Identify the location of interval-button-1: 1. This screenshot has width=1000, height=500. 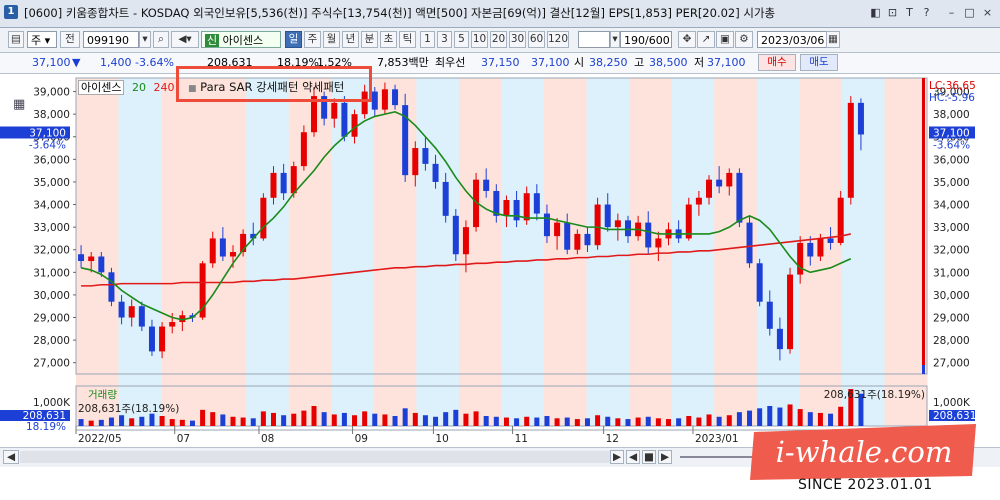
(427, 39).